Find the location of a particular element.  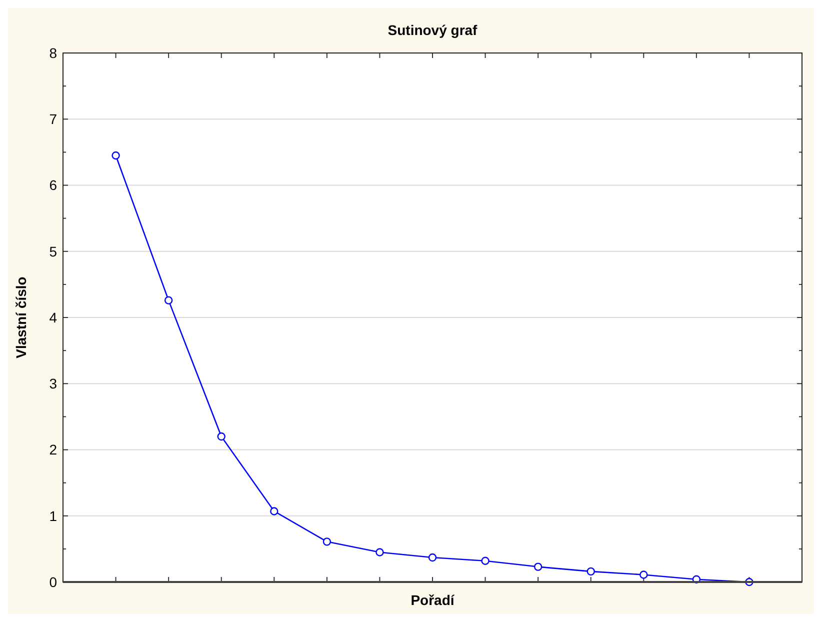

chart-title: Sutinový graf is located at coordinates (433, 30).